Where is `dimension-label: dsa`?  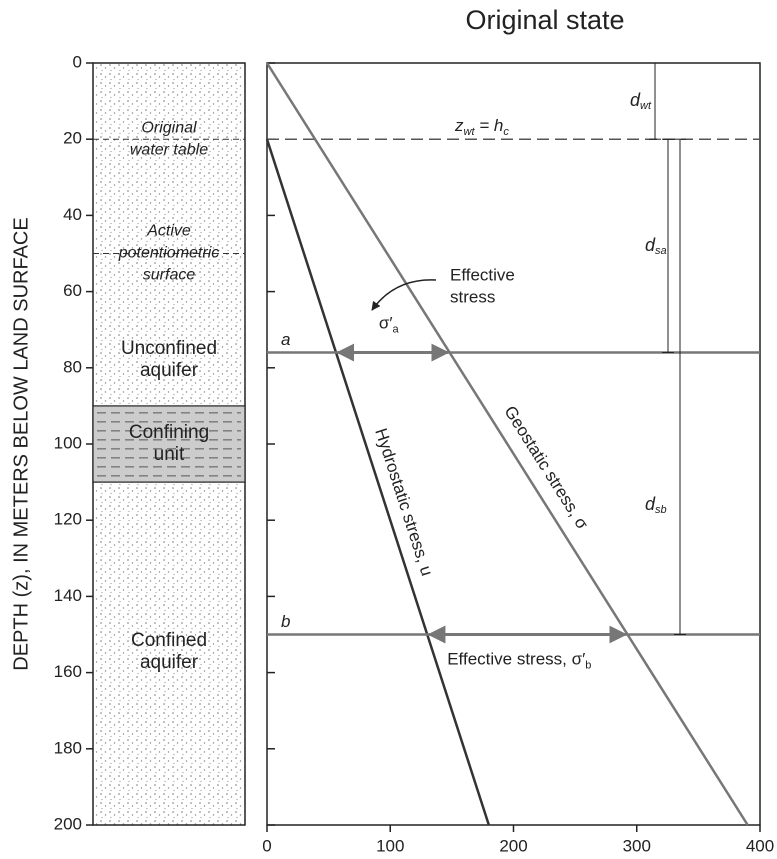
dimension-label: dsa is located at coordinates (656, 246).